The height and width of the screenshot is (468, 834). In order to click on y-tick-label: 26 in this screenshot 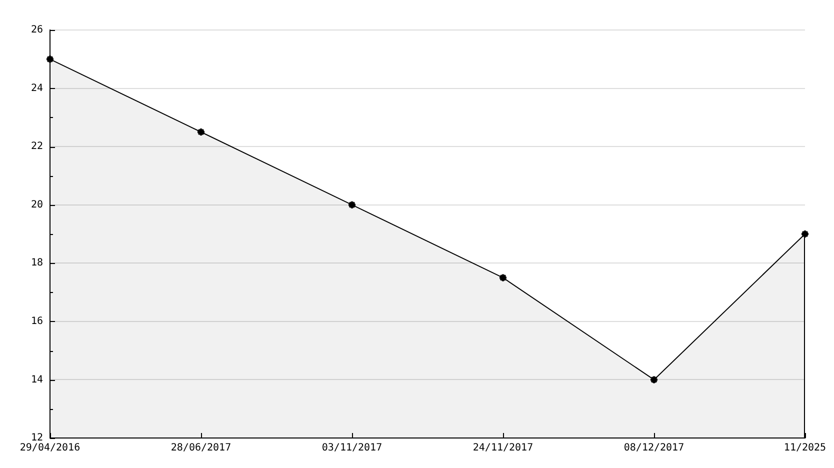, I will do `click(36, 30)`.